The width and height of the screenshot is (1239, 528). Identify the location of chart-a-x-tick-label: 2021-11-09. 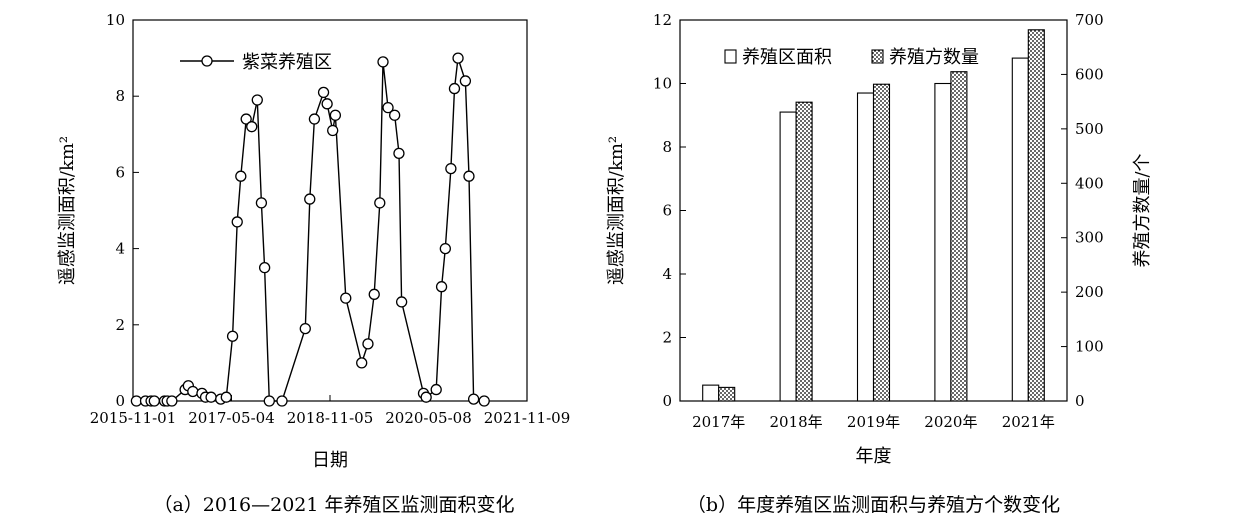
(527, 418).